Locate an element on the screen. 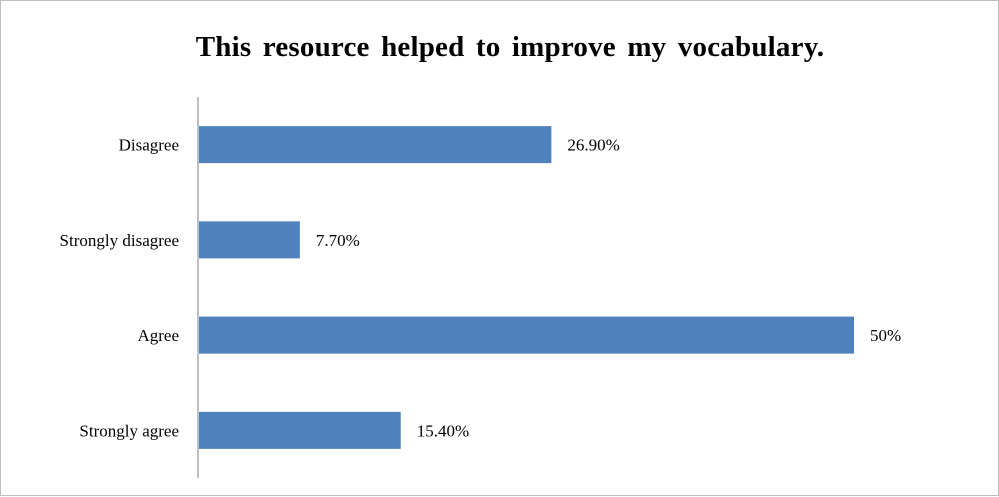 Image resolution: width=999 pixels, height=497 pixels. category-label: Strongly agree is located at coordinates (129, 430).